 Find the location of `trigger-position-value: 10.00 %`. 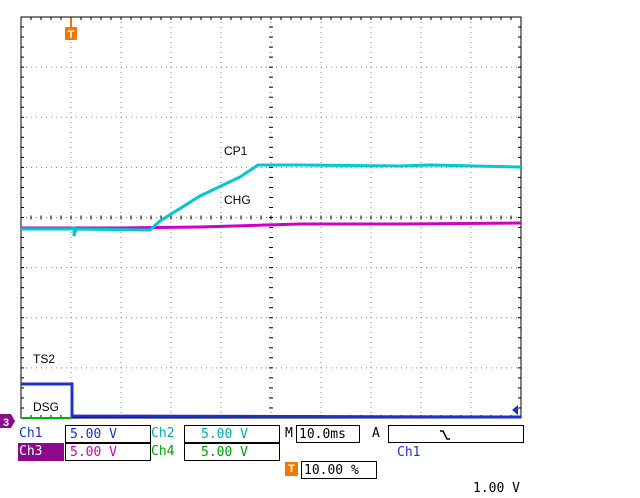

trigger-position-value: 10.00 % is located at coordinates (339, 470).